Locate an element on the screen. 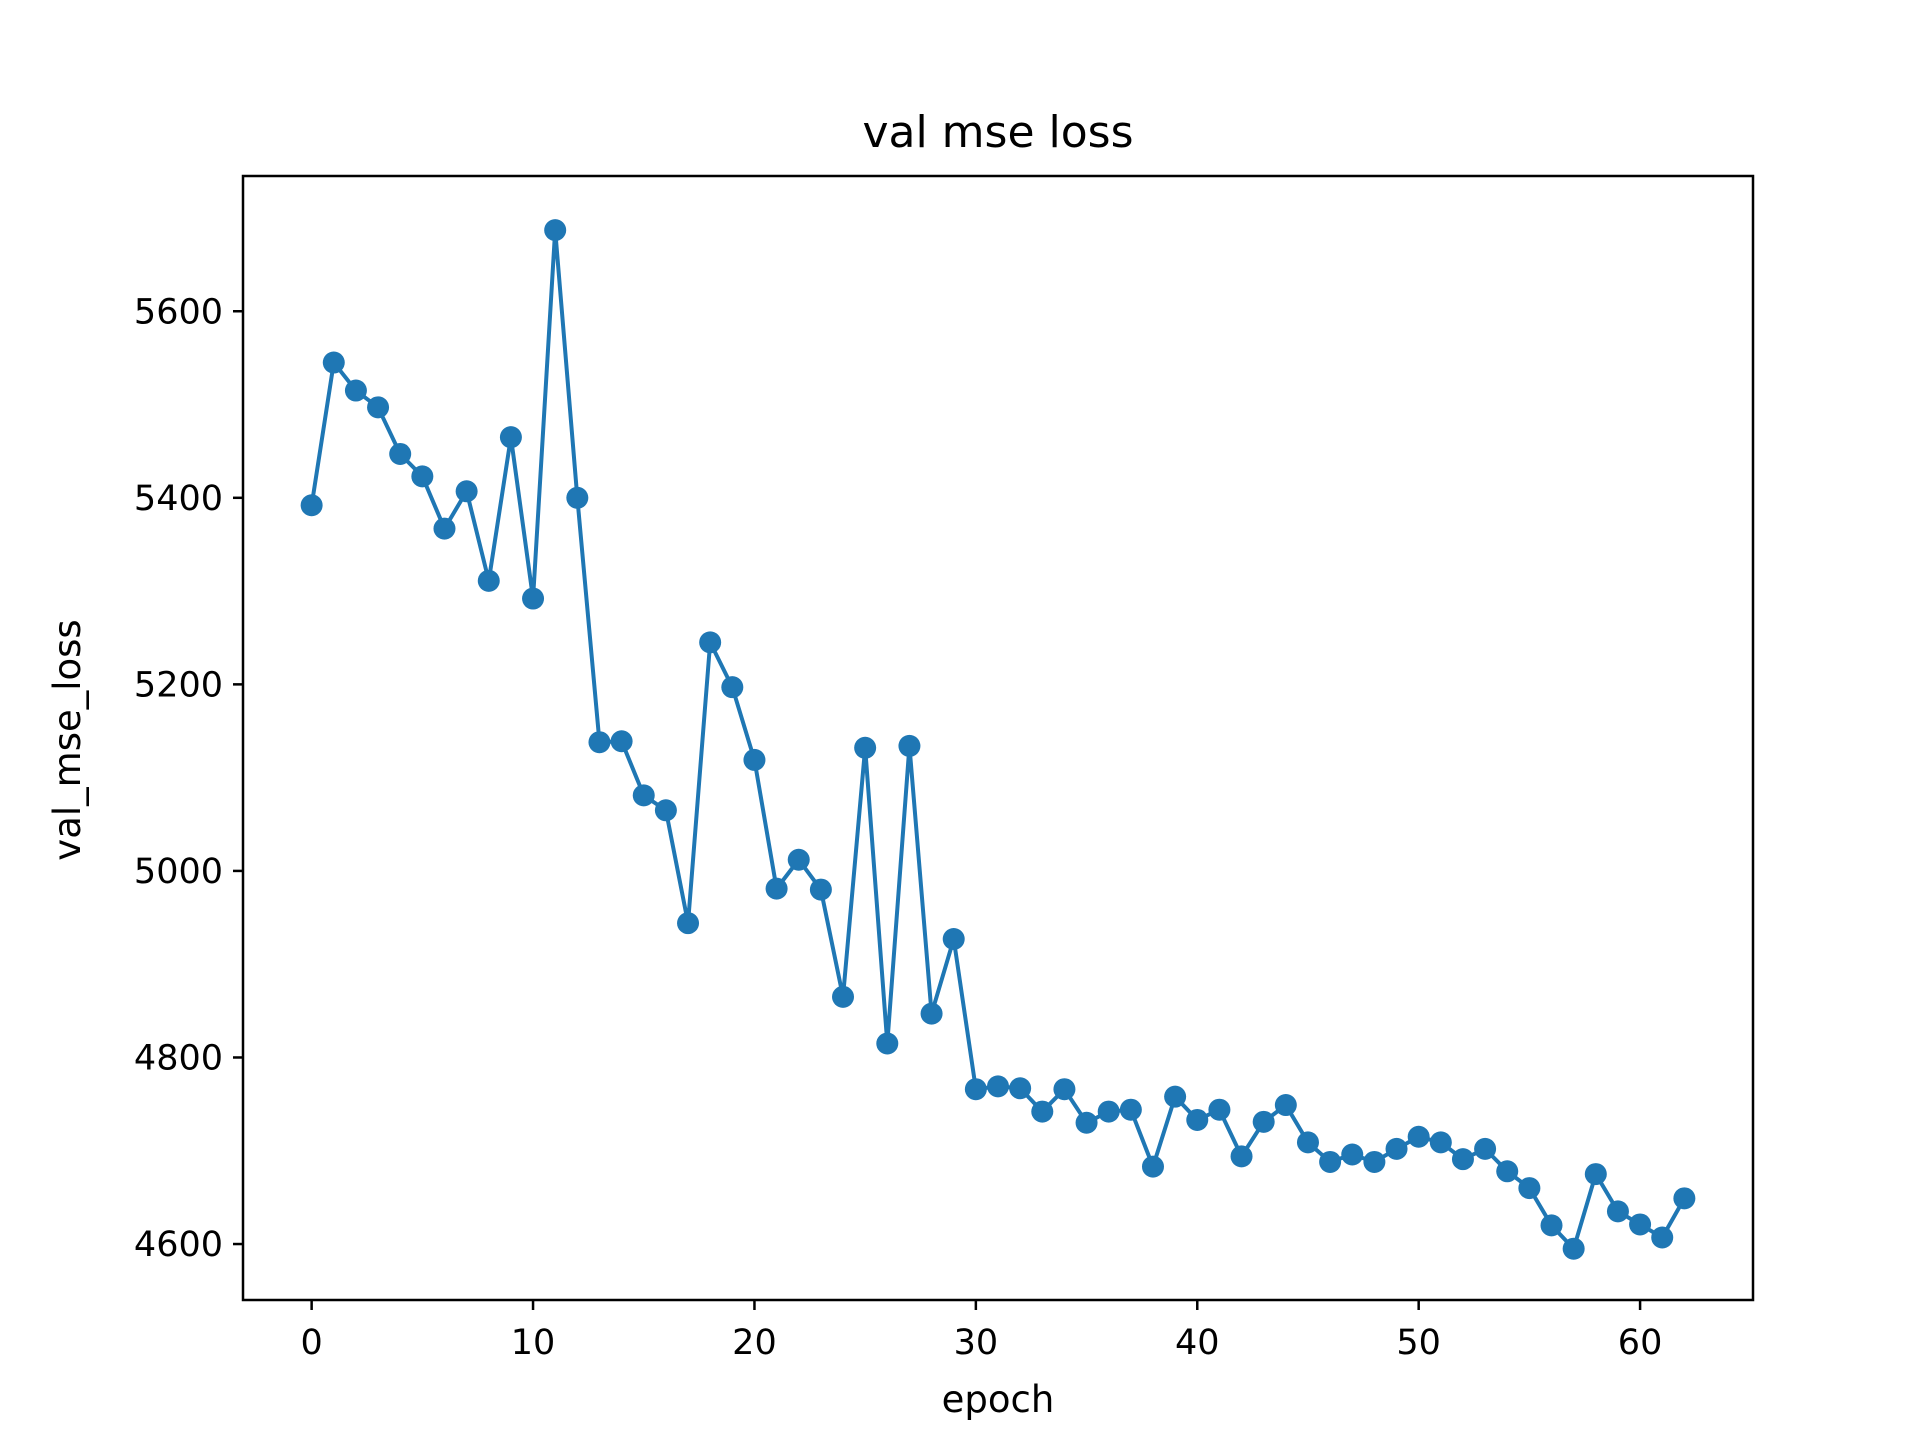 Image resolution: width=1920 pixels, height=1440 pixels. y-tick-label: 5600 is located at coordinates (178, 312).